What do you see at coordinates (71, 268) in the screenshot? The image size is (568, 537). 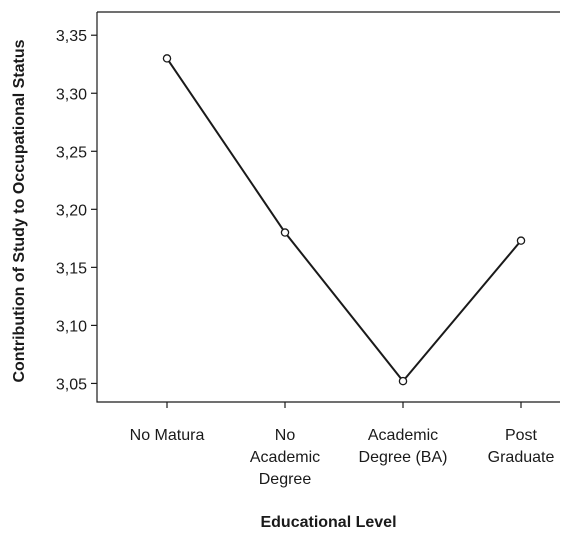 I see `y-tick-label: 3,15` at bounding box center [71, 268].